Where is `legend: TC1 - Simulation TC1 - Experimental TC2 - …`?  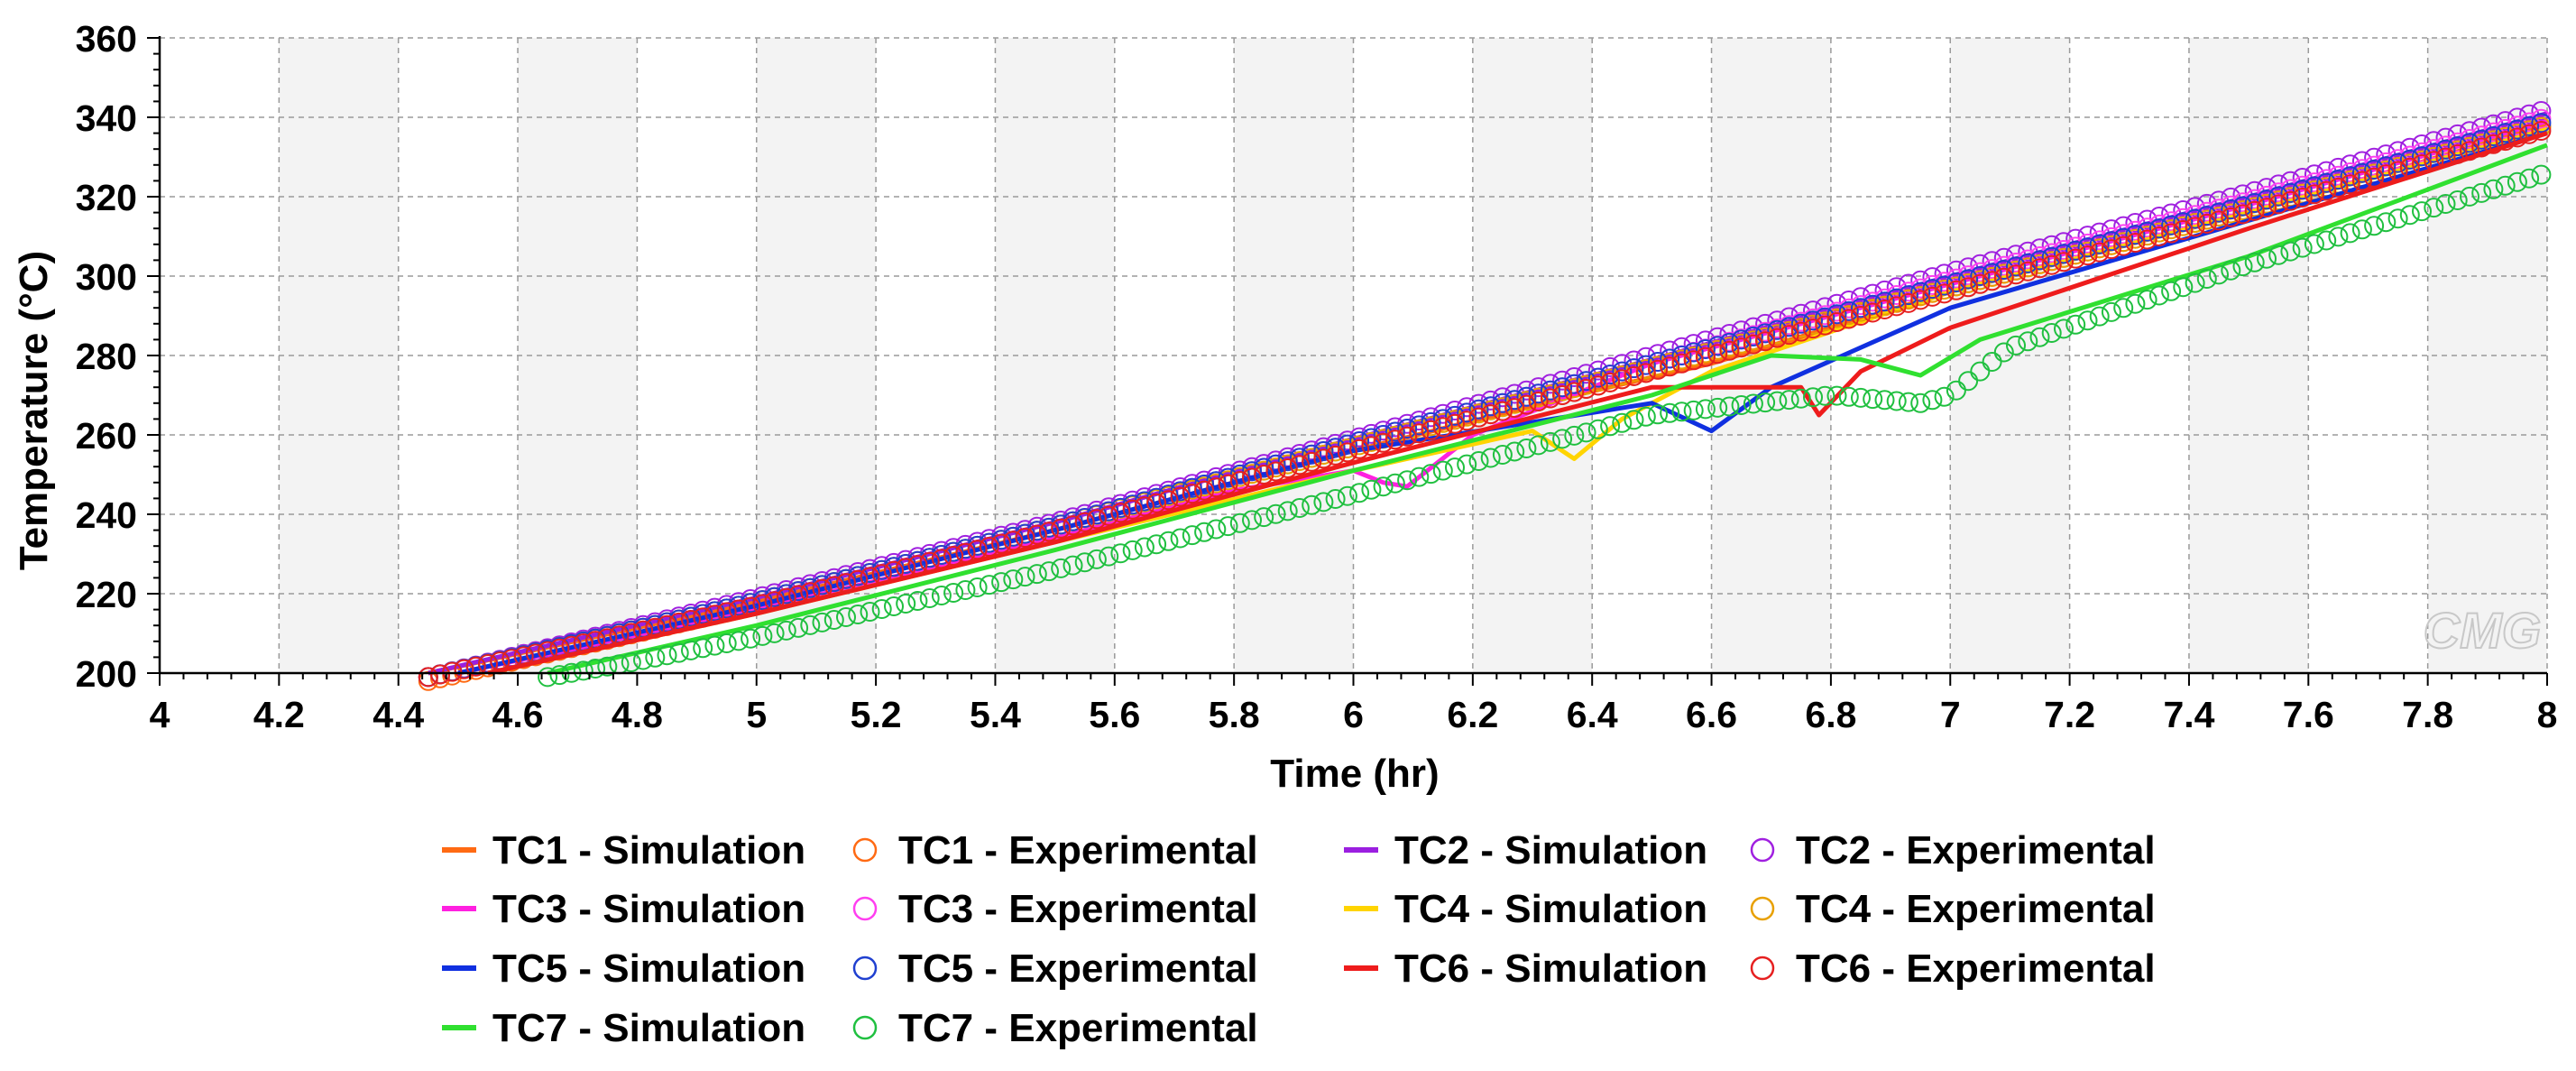
legend: TC1 - Simulation TC1 - Experimental TC2 - … is located at coordinates (1299, 939).